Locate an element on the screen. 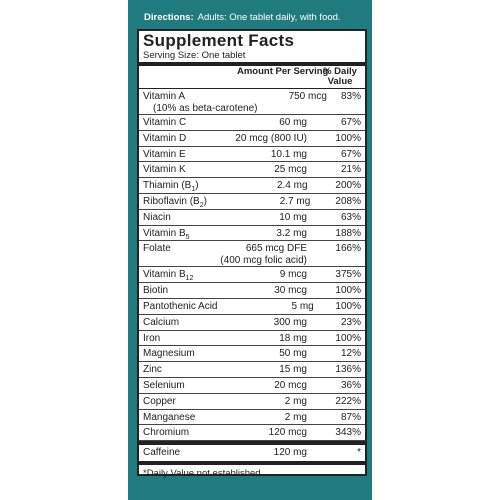  directions-text: Adults: One tablet daily, with food. is located at coordinates (269, 17).